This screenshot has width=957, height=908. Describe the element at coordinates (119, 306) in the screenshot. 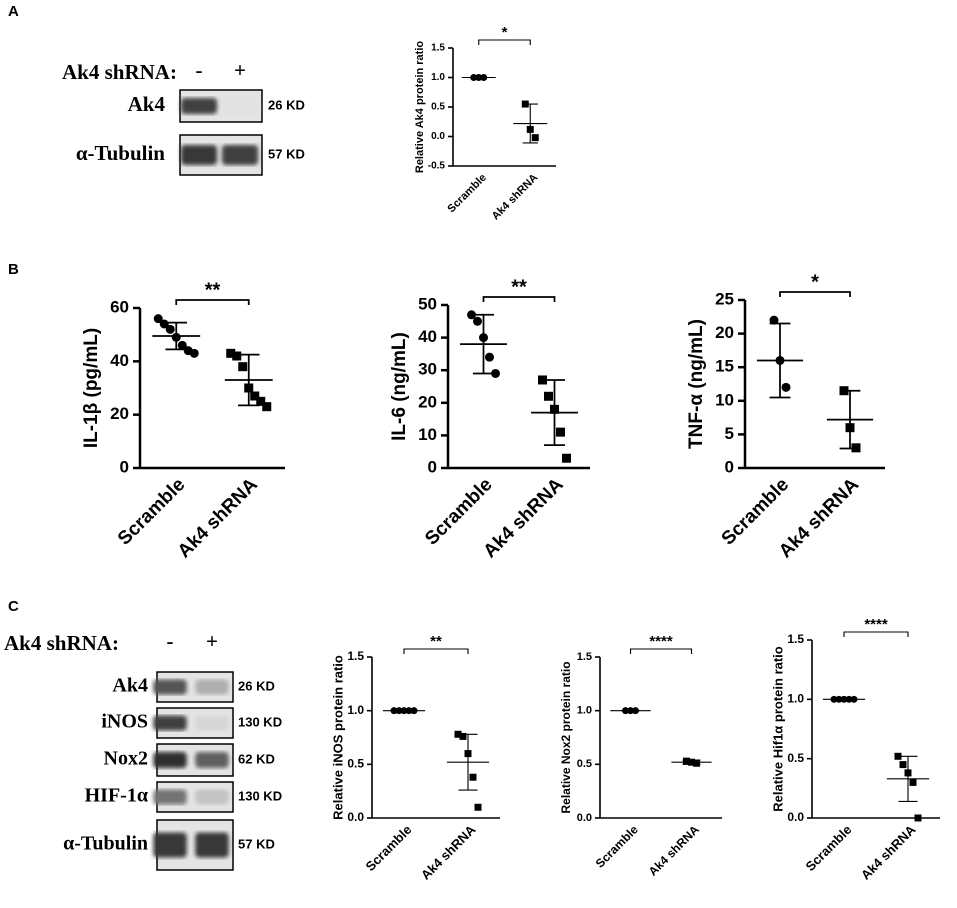

I see `y-tick-label: 60` at that location.